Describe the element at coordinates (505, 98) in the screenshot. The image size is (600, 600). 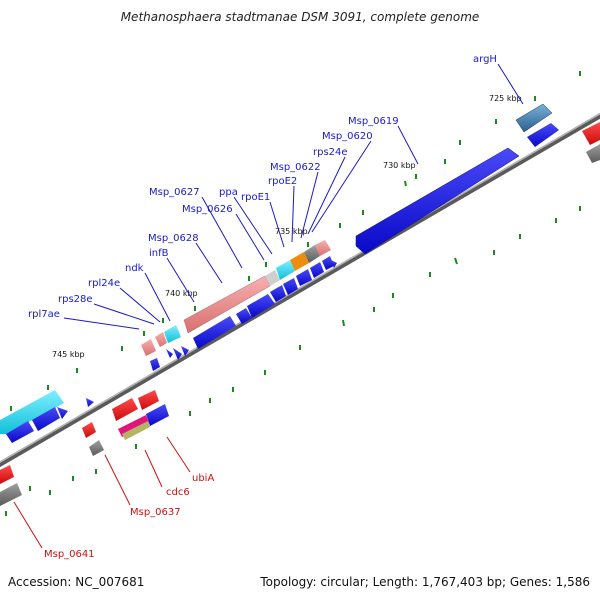
I see `tick-label-725: 725 kbp` at that location.